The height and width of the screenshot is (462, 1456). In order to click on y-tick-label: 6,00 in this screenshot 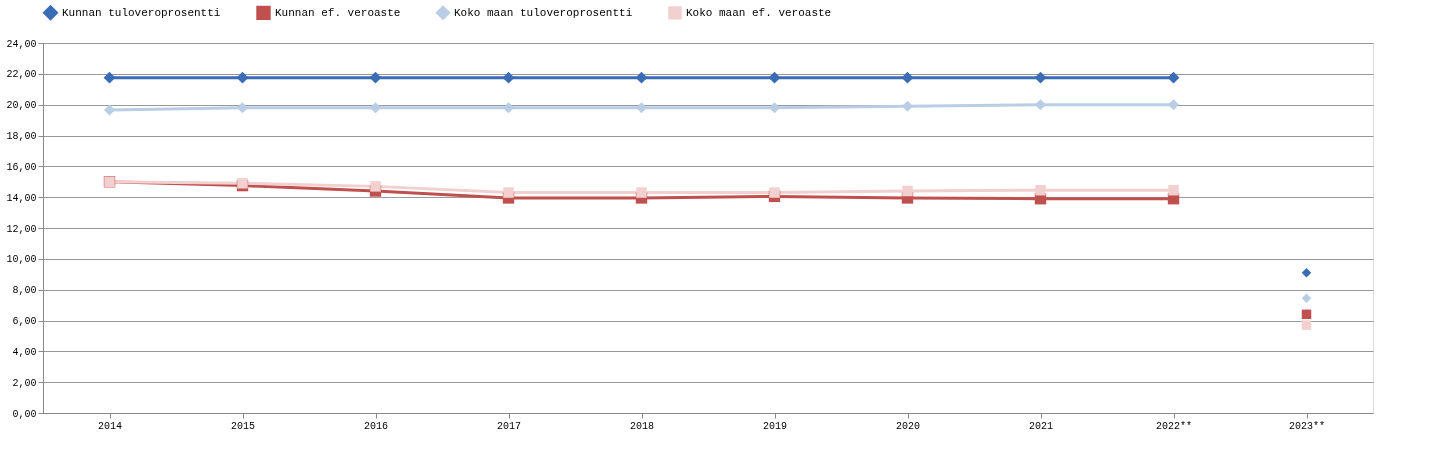, I will do `click(24, 321)`.